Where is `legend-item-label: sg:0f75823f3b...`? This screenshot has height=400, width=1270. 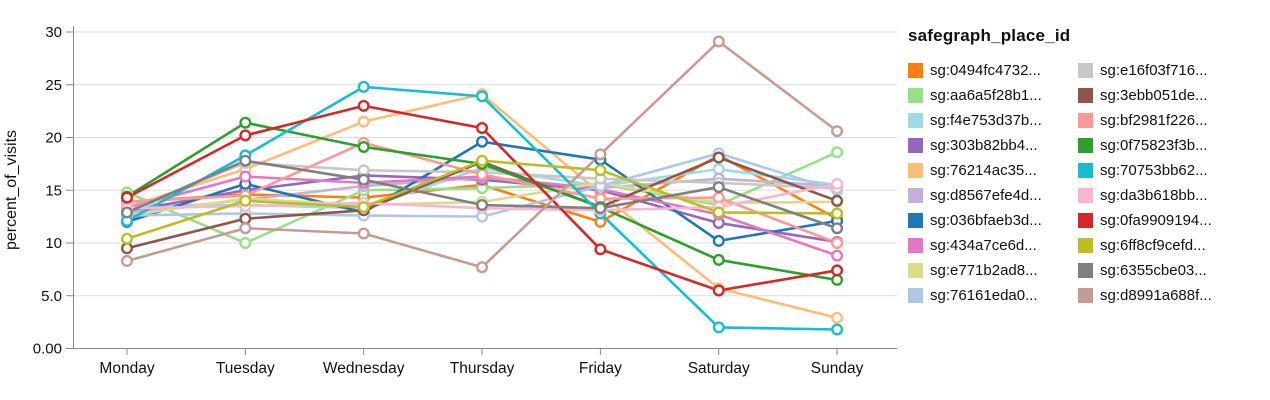
legend-item-label: sg:0f75823f3b... is located at coordinates (1154, 145).